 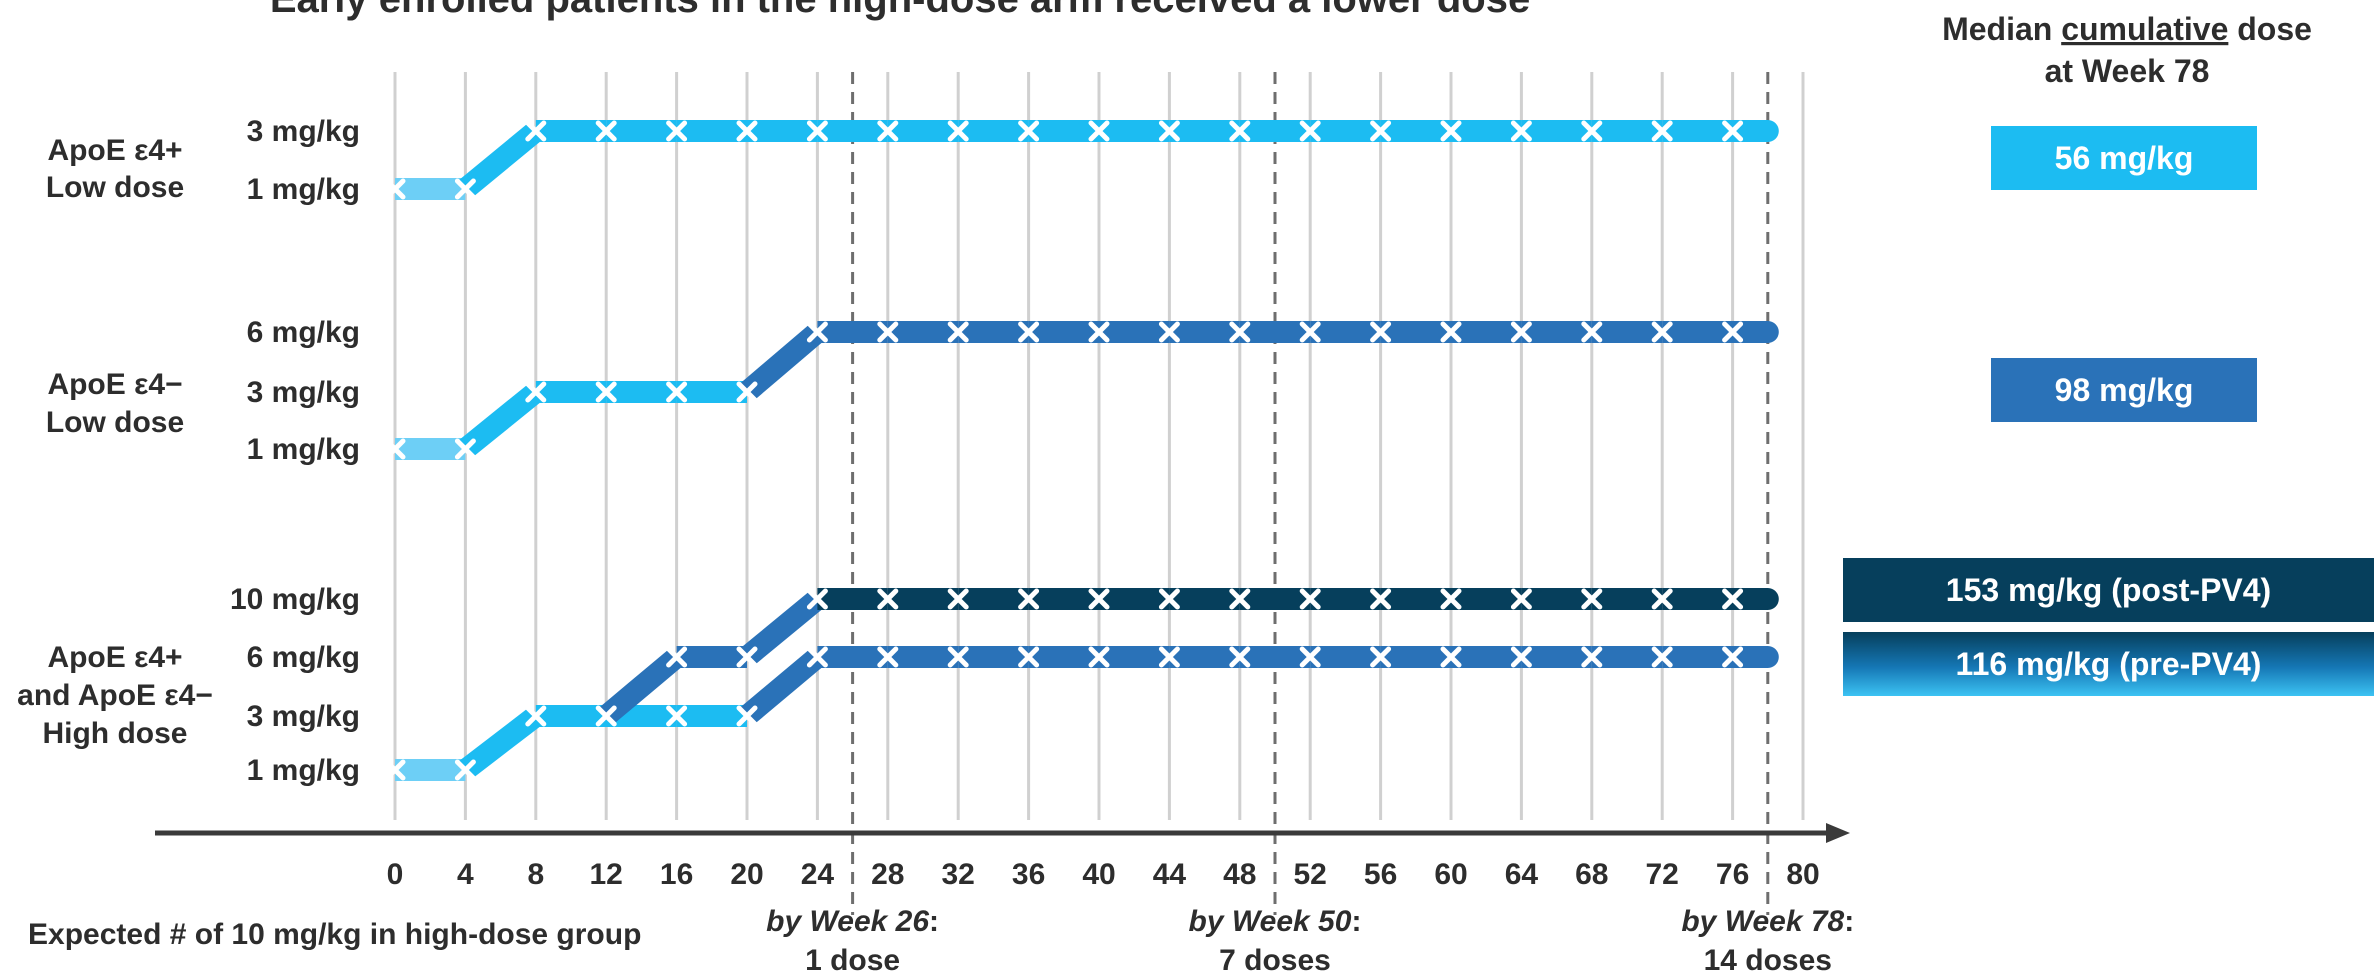 What do you see at coordinates (818, 874) in the screenshot?
I see `x-tick-label-24: 24` at bounding box center [818, 874].